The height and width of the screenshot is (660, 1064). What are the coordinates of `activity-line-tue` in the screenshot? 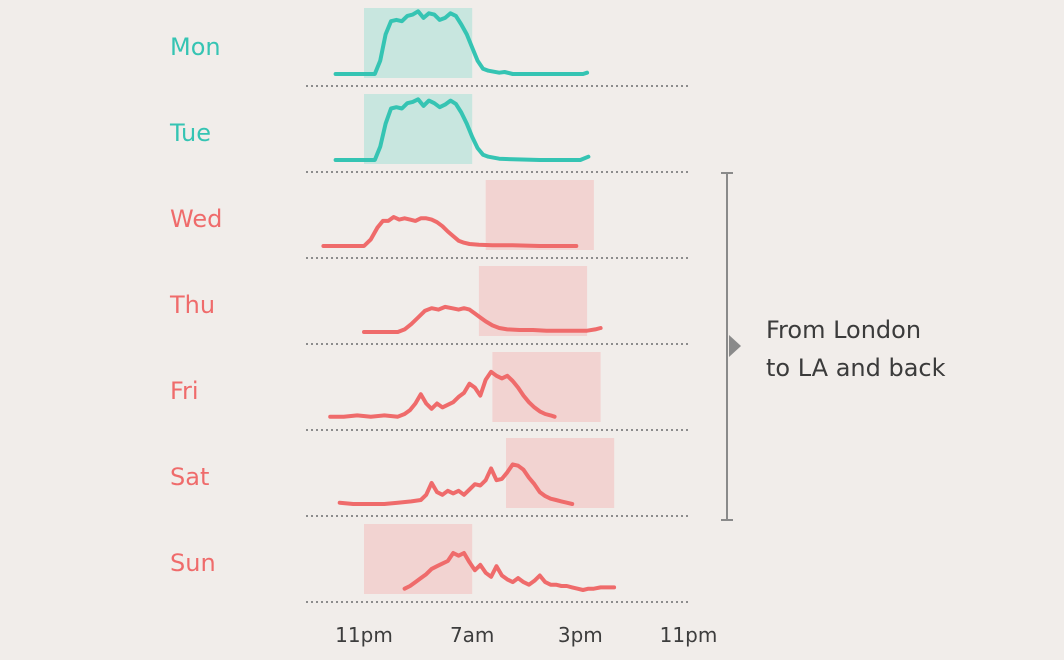 It's located at (462, 129).